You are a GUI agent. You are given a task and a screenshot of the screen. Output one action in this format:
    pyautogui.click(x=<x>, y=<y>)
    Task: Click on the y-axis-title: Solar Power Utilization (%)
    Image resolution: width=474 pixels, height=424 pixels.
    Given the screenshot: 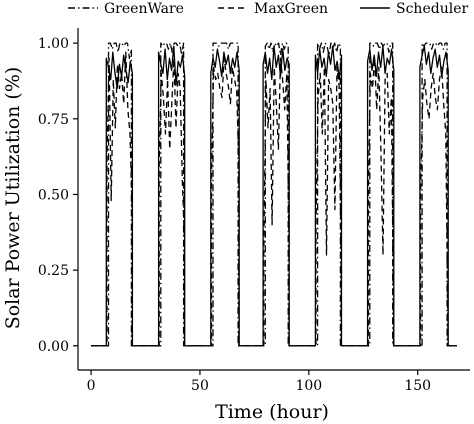 What is the action you would take?
    pyautogui.click(x=13, y=198)
    